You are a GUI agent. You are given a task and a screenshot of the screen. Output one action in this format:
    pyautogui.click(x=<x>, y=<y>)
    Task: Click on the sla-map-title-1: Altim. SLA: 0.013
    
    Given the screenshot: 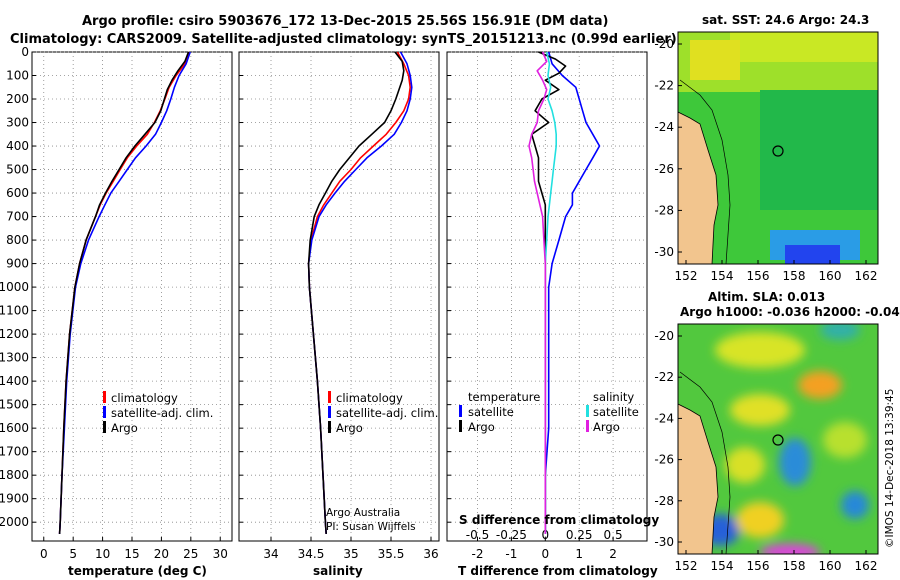 What is the action you would take?
    pyautogui.click(x=766, y=297)
    